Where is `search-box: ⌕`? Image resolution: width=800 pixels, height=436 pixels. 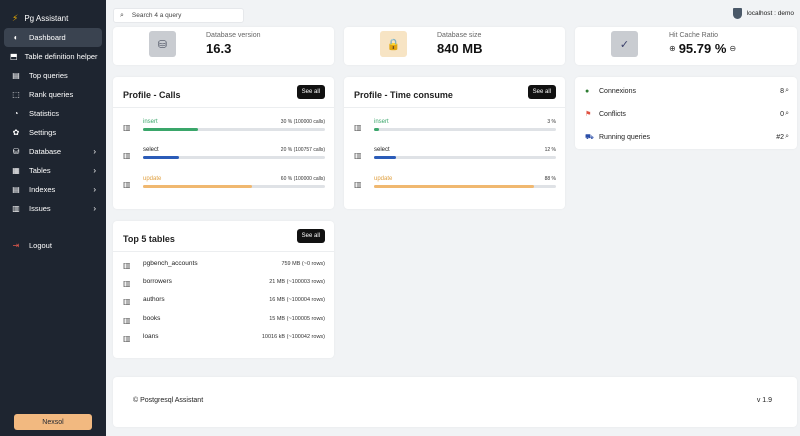 search-box: ⌕ is located at coordinates (178, 15).